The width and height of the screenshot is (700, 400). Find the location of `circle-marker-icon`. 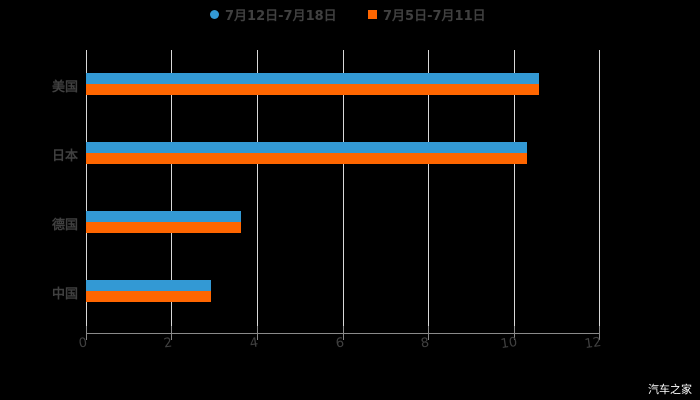

circle-marker-icon is located at coordinates (214, 14).